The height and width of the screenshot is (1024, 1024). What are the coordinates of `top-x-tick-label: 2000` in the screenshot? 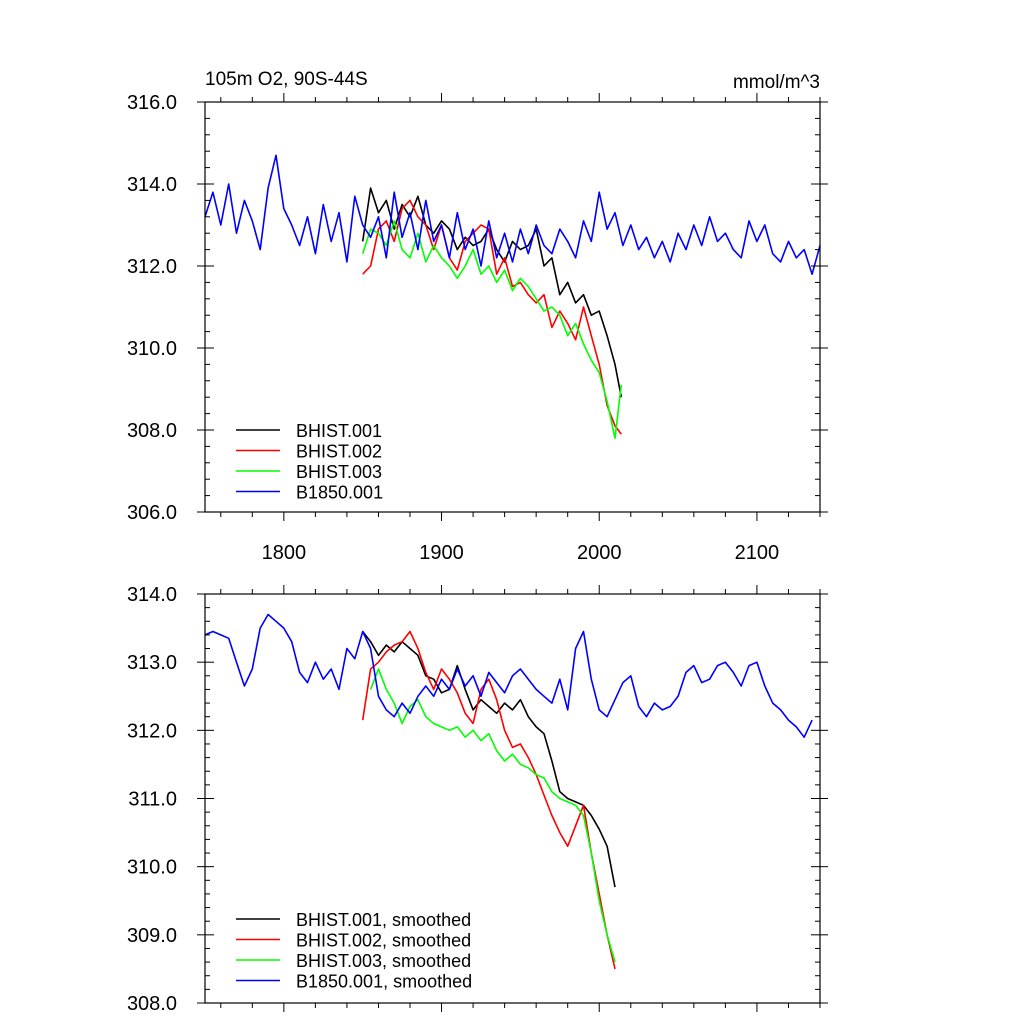 It's located at (599, 553).